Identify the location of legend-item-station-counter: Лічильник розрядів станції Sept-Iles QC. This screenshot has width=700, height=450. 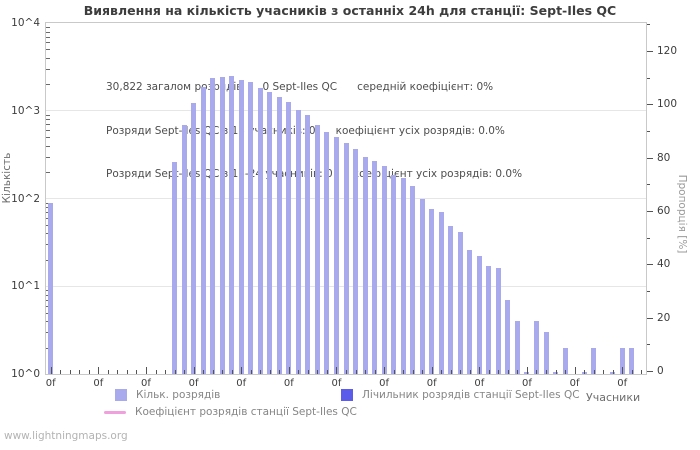
(460, 395).